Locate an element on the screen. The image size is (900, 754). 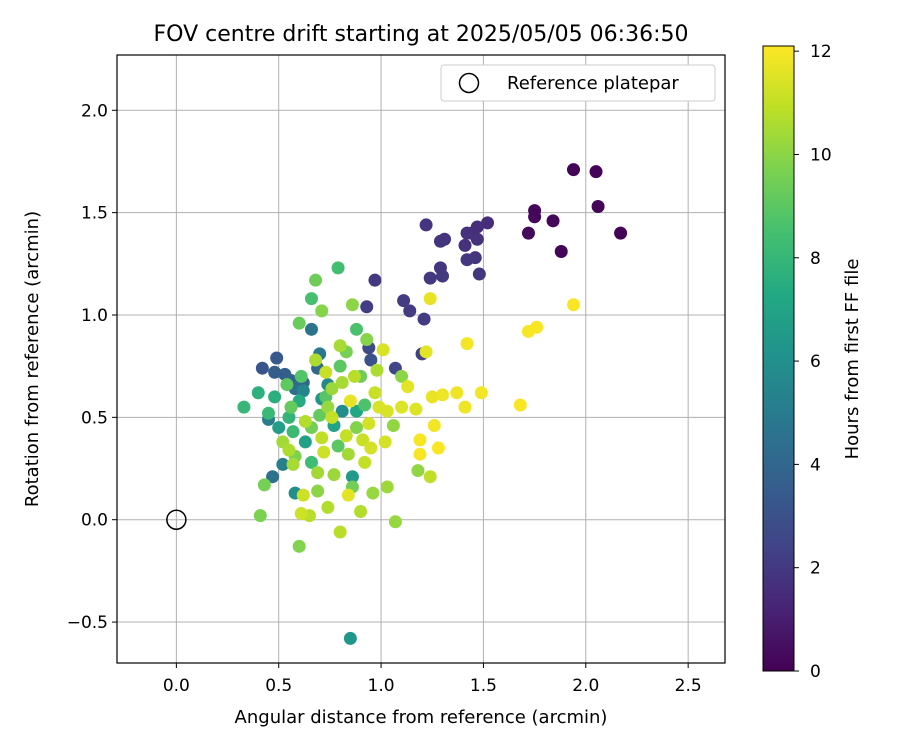
x-tick-label: 1.0 is located at coordinates (381, 686).